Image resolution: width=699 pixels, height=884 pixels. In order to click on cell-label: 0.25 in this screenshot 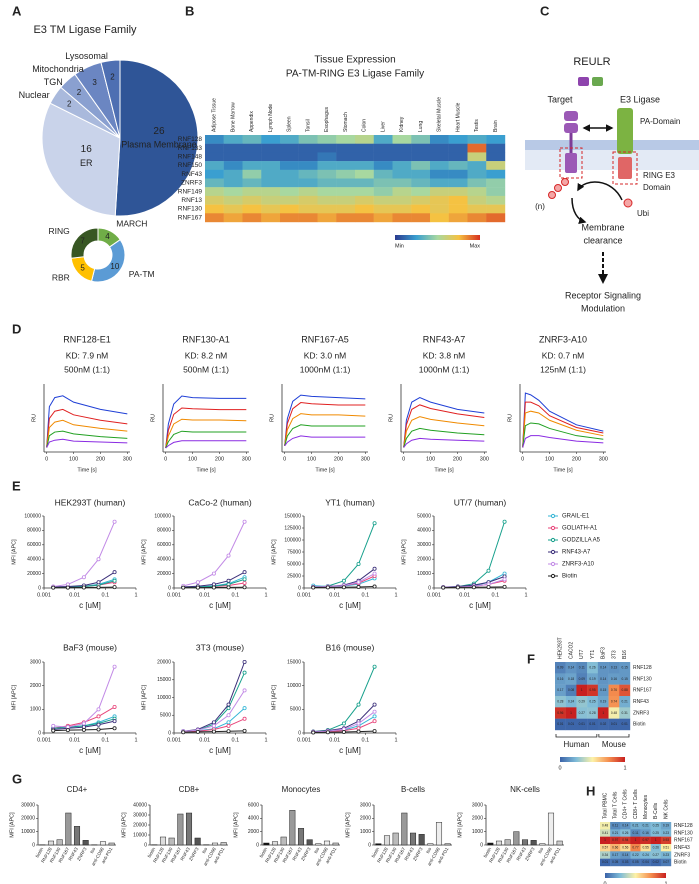, I will do `click(656, 833)`.